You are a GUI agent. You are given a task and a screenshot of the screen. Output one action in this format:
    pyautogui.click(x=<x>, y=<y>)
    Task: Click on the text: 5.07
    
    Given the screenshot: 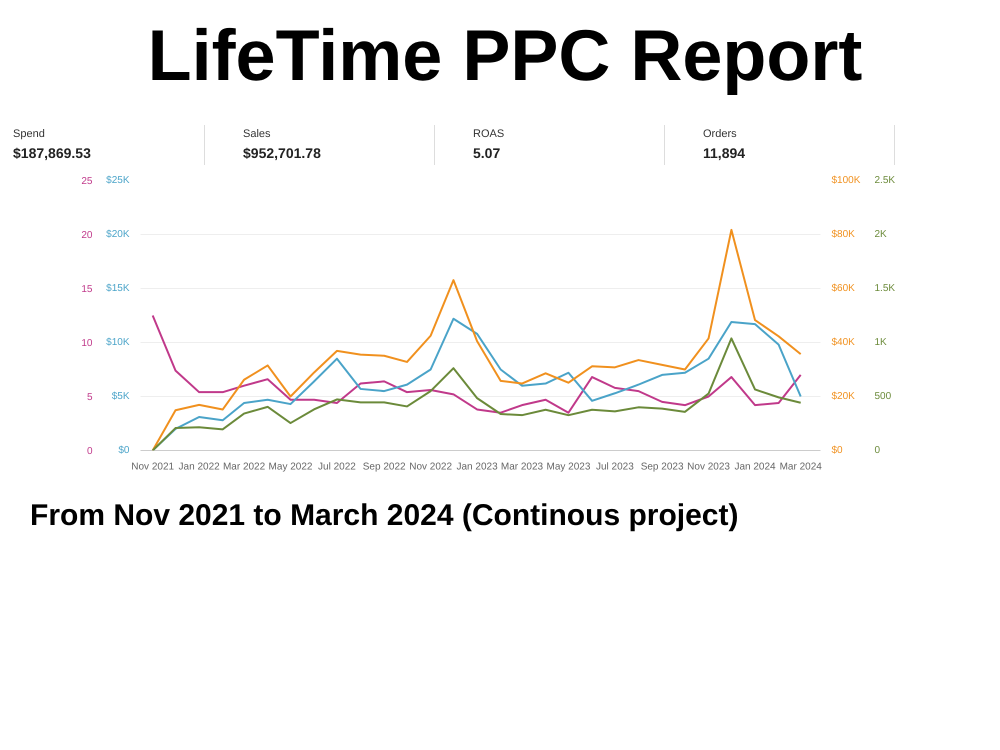 What is the action you would take?
    pyautogui.click(x=487, y=153)
    